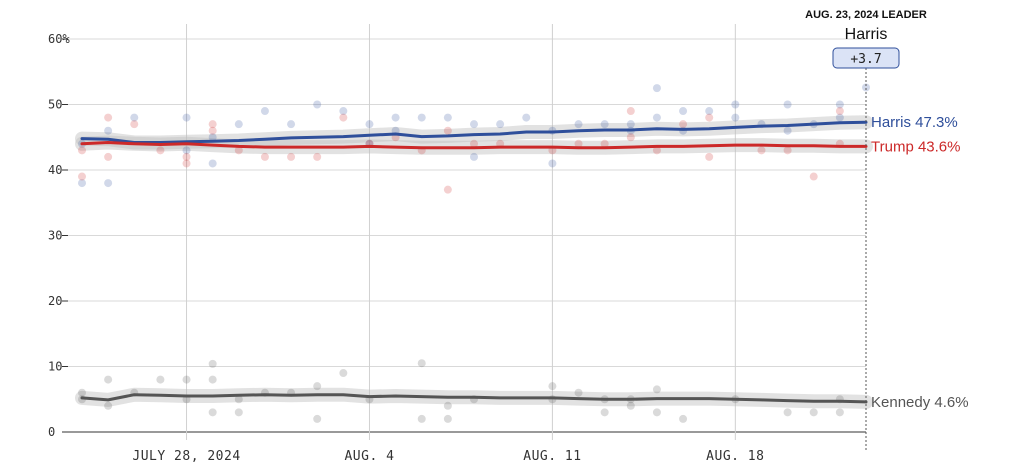  Describe the element at coordinates (915, 146) in the screenshot. I see `end-label-trump: Trump 43.6%` at that location.